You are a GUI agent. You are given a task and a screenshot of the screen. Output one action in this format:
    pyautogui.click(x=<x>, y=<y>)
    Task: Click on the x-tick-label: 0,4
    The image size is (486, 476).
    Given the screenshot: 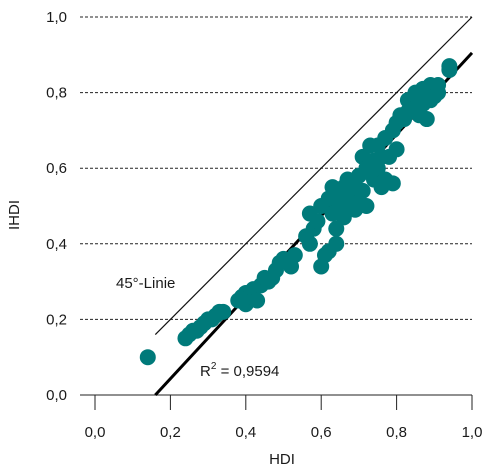 What is the action you would take?
    pyautogui.click(x=245, y=432)
    